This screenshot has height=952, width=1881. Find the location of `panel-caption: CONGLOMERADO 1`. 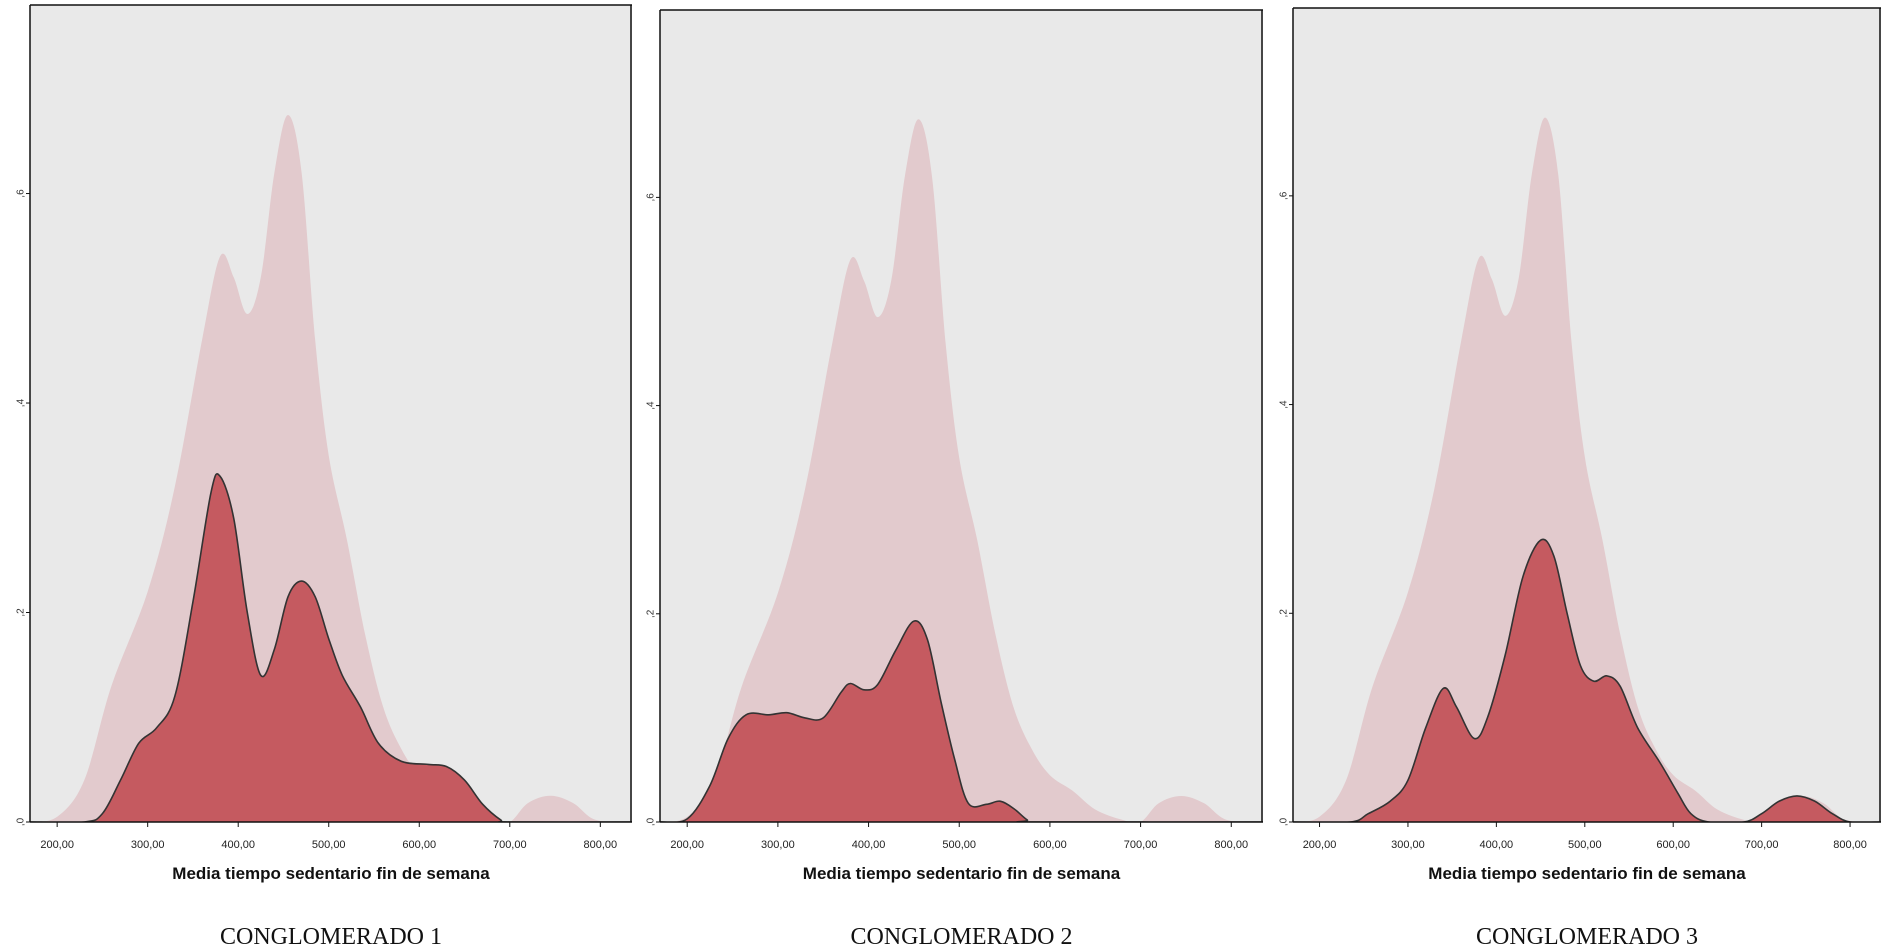

panel-caption: CONGLOMERADO 1 is located at coordinates (331, 937).